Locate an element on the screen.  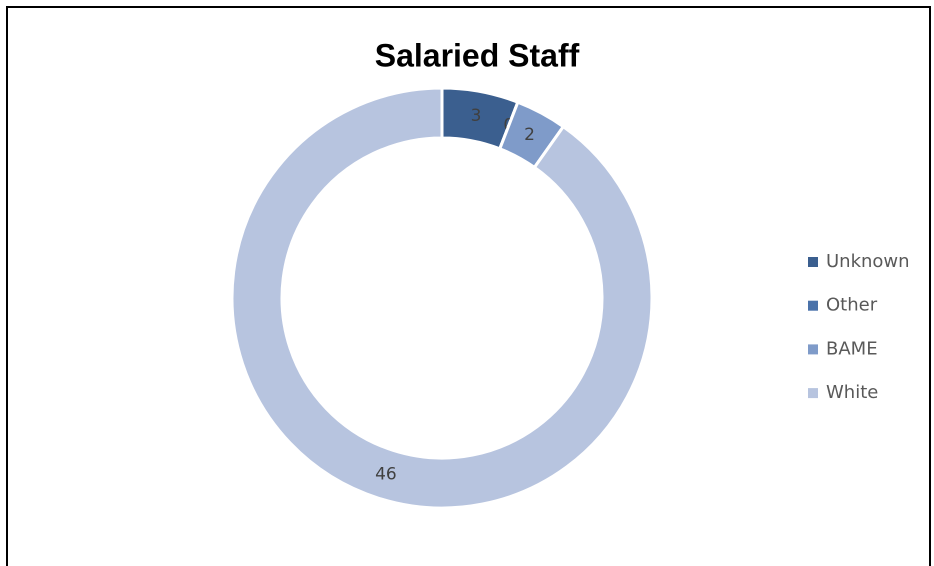
data-label: 2 is located at coordinates (529, 135).